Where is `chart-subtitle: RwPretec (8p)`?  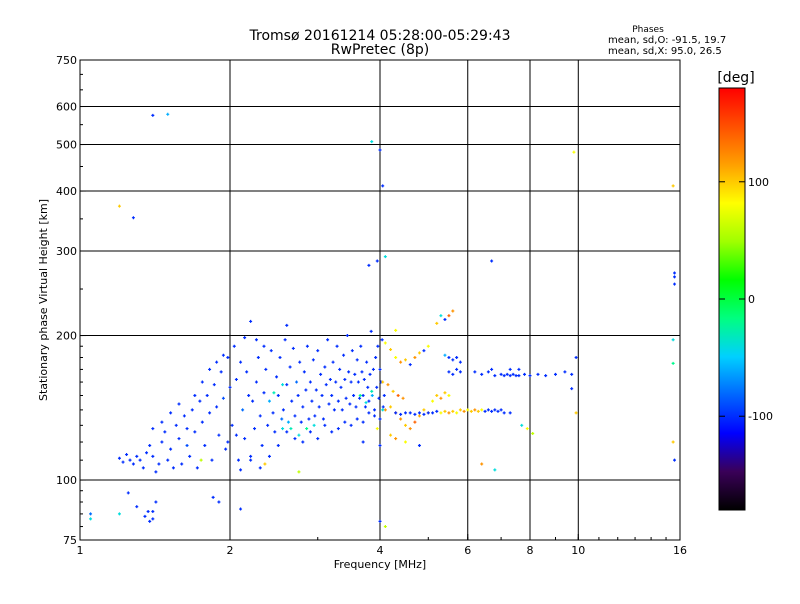
chart-subtitle: RwPretec (8p) is located at coordinates (380, 50).